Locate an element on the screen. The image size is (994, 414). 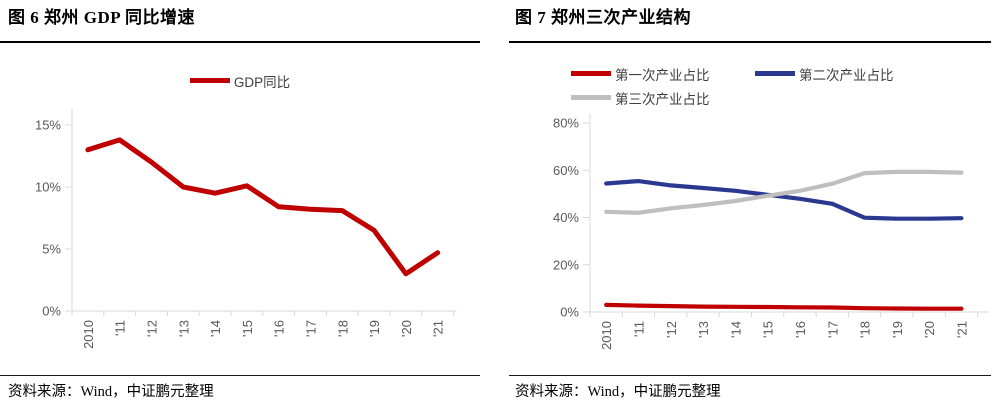
legend-label: 第一次产业占比 is located at coordinates (662, 75).